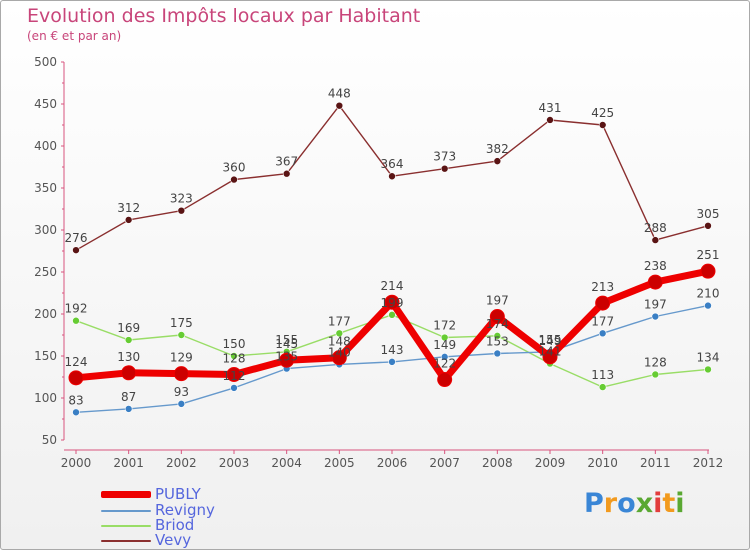  What do you see at coordinates (76, 238) in the screenshot?
I see `data-label-vevy: 276` at bounding box center [76, 238].